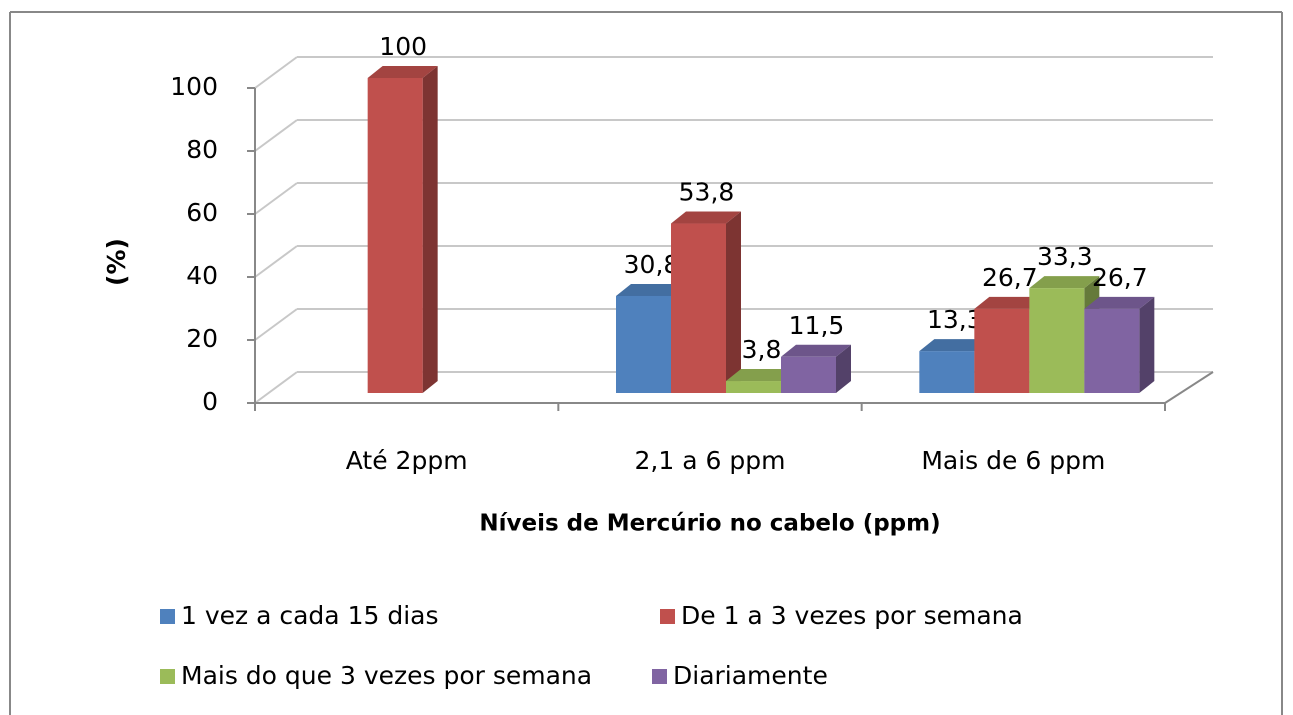  Describe the element at coordinates (210, 401) in the screenshot. I see `y-tick-label: 0` at that location.